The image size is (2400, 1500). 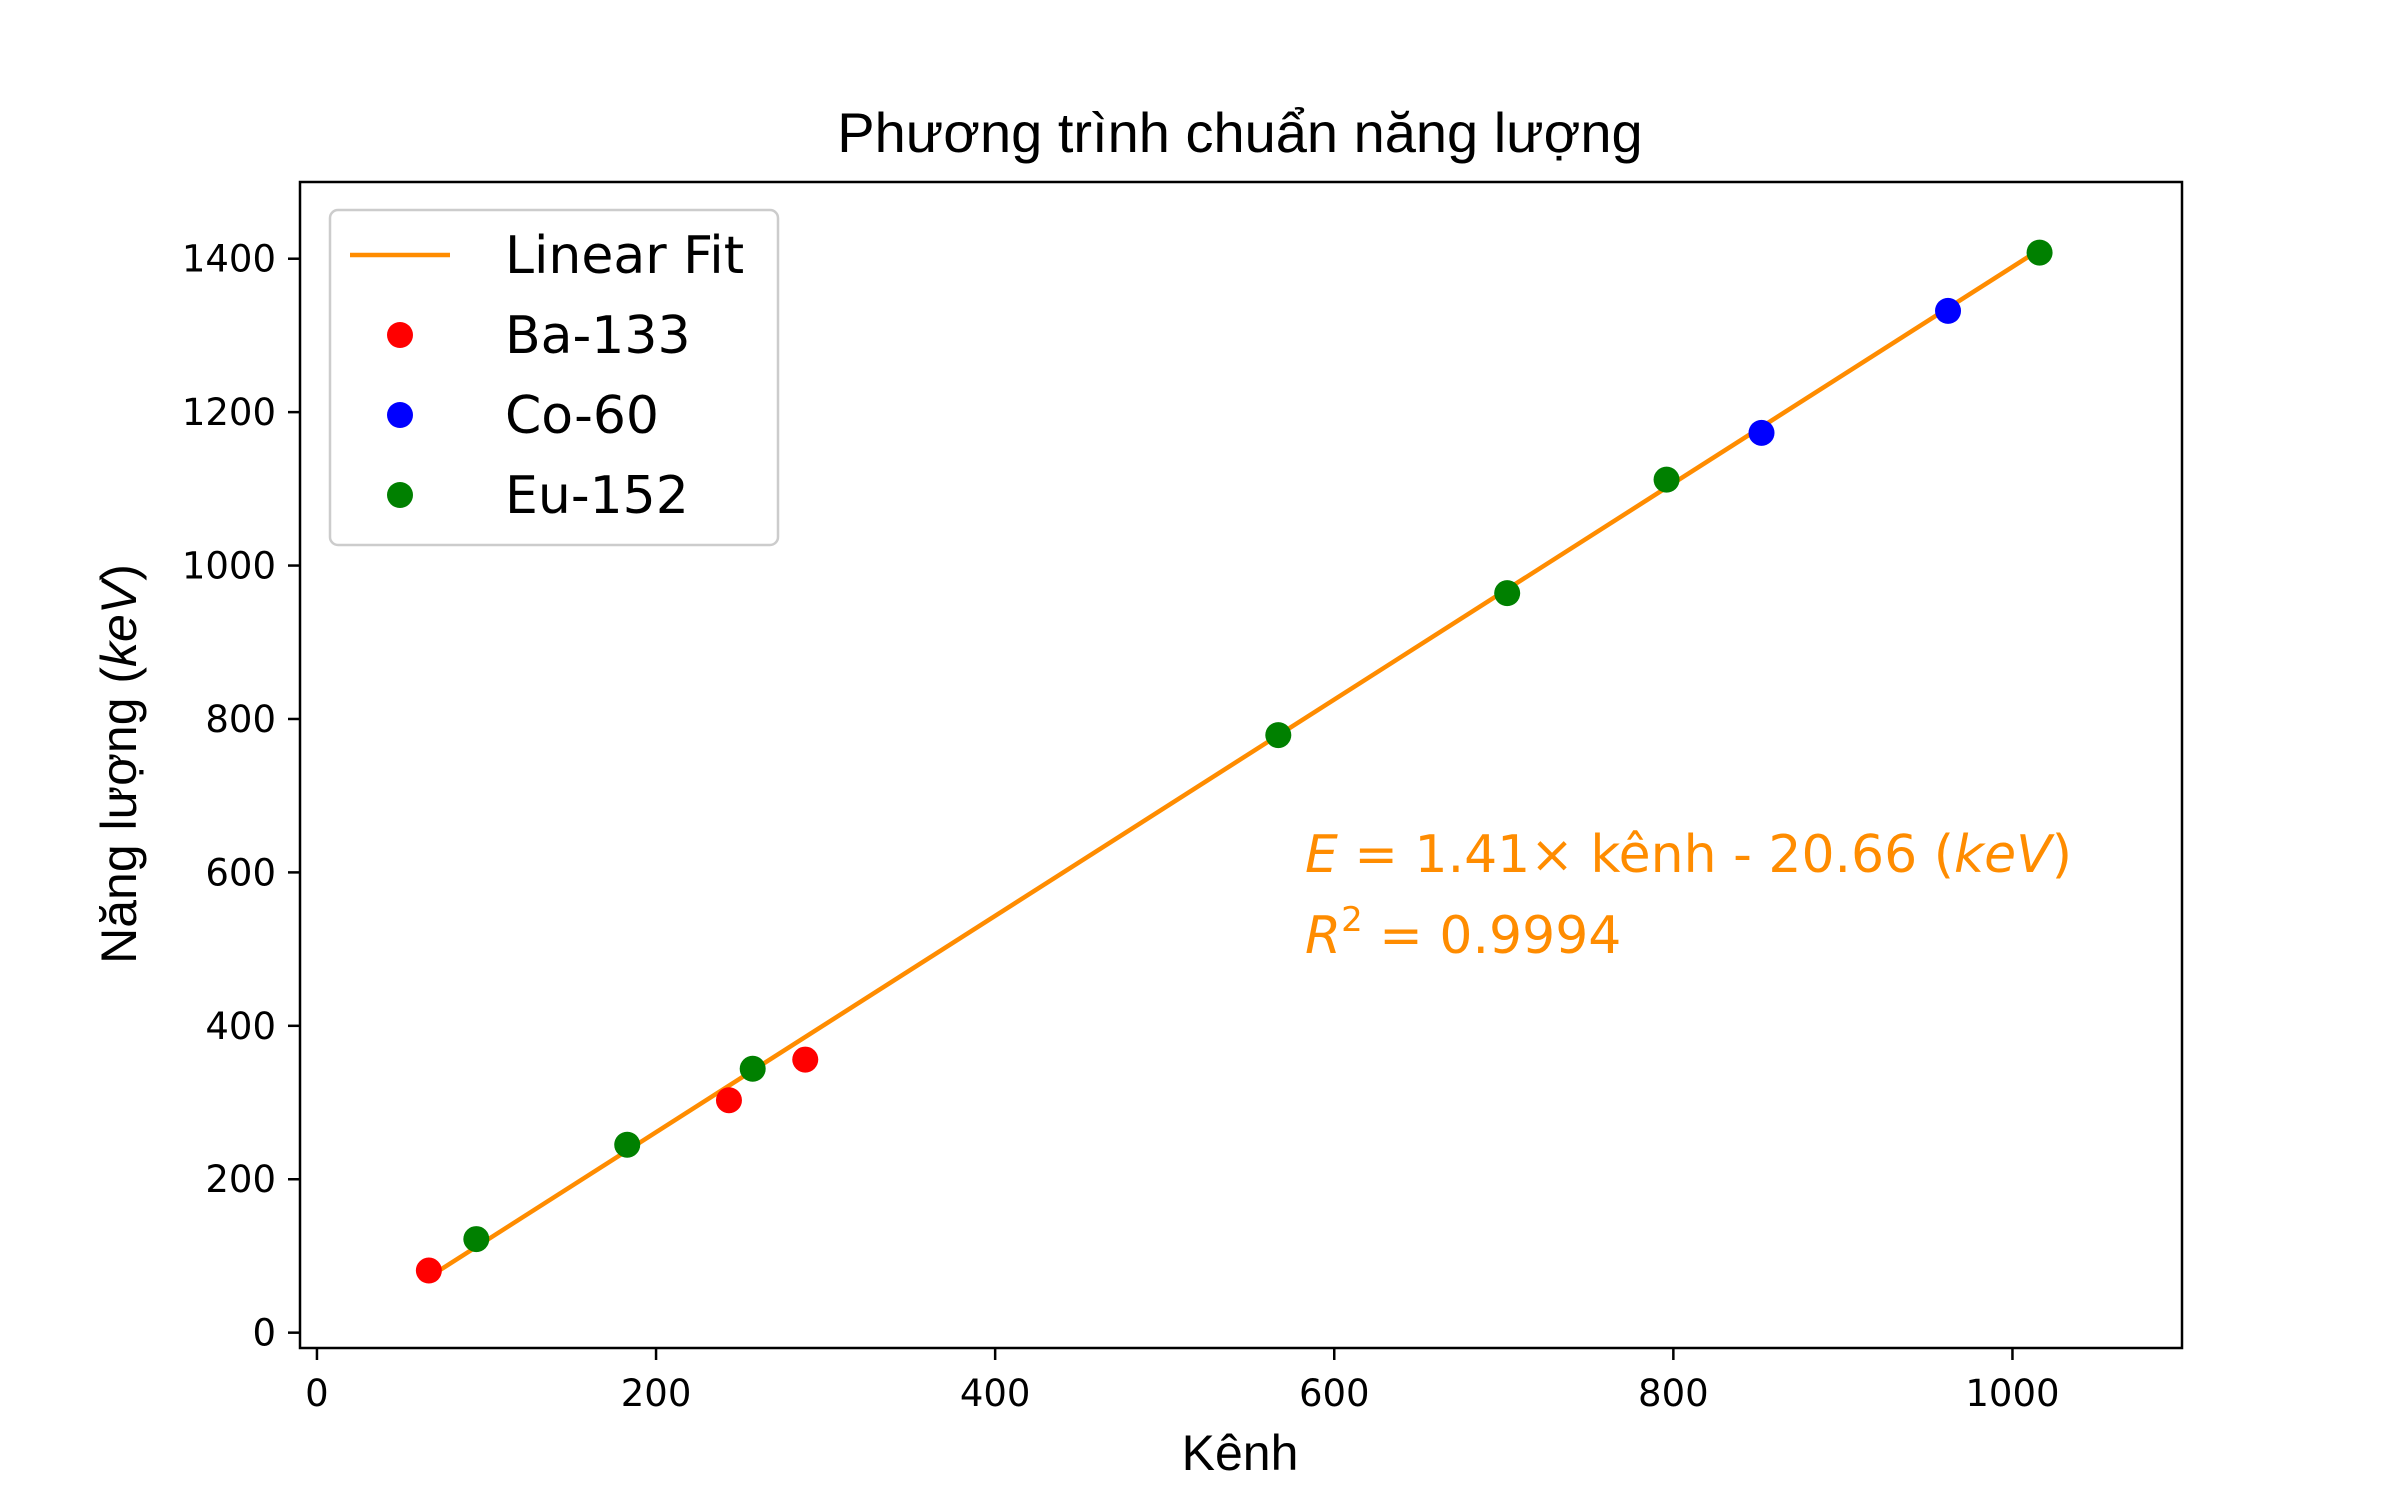 I want to click on y-tick-label: 800, so click(x=240, y=719).